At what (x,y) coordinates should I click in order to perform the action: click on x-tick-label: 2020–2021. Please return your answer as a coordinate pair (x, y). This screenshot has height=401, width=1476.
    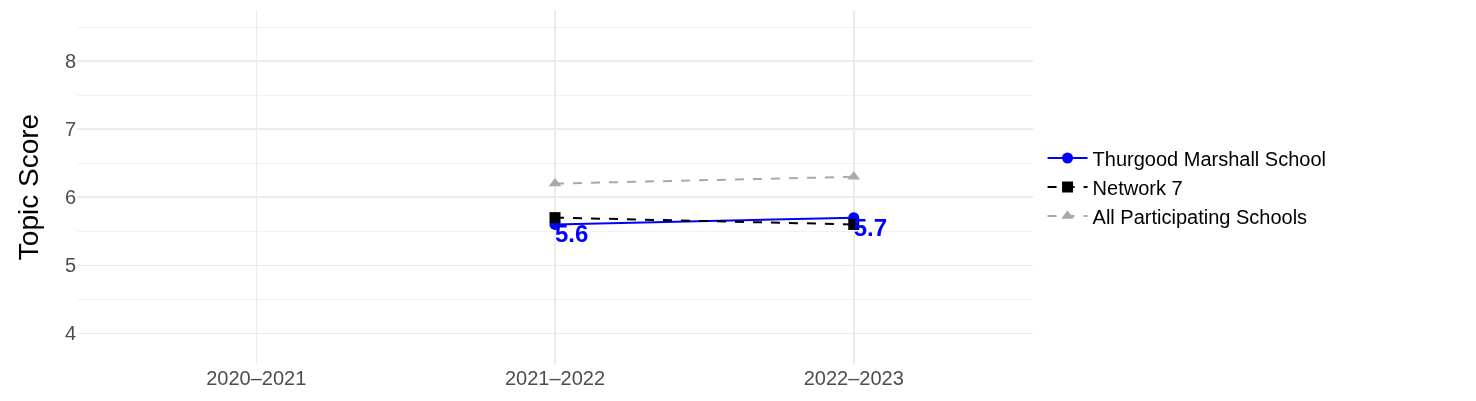
    Looking at the image, I should click on (256, 378).